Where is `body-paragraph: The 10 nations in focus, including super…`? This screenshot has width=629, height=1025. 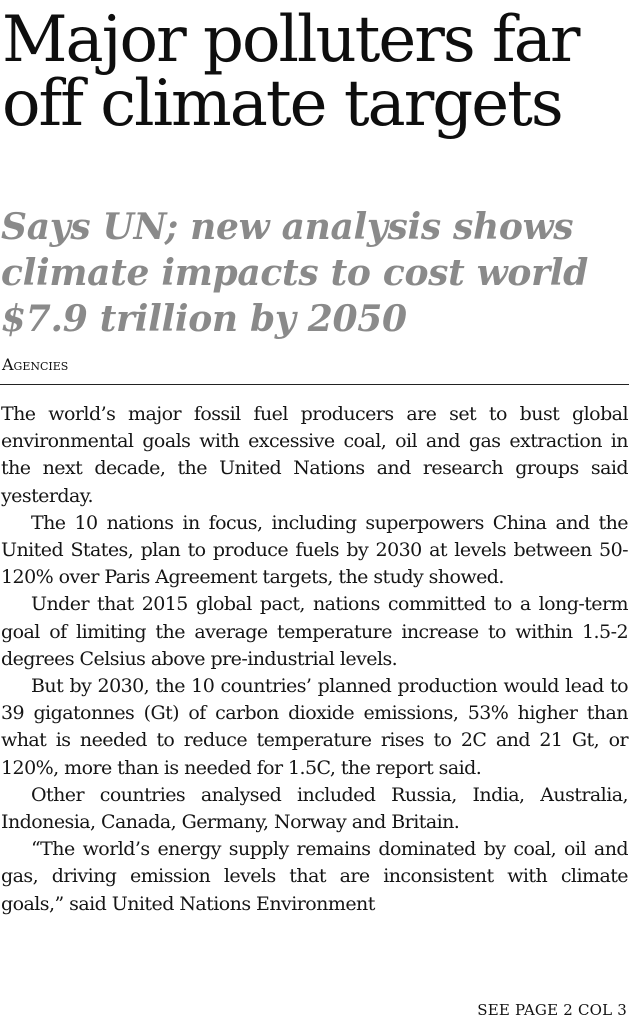
body-paragraph: The 10 nations in focus, including super… is located at coordinates (315, 550).